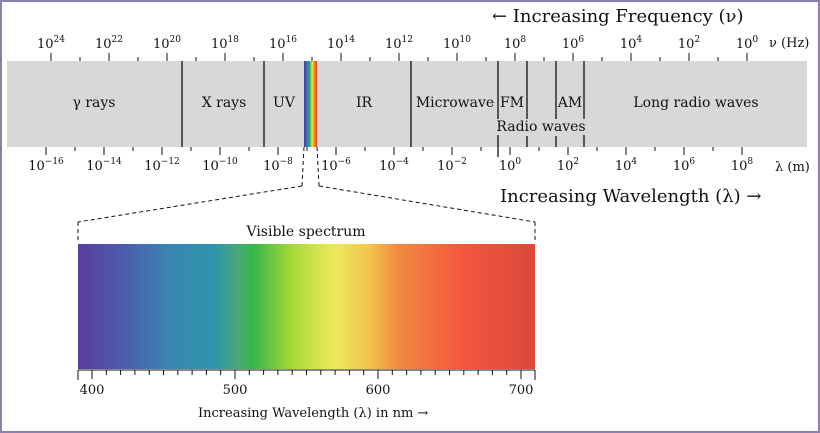 Image resolution: width=820 pixels, height=433 pixels. I want to click on visible-spectrum-title: Visible spectrum, so click(306, 232).